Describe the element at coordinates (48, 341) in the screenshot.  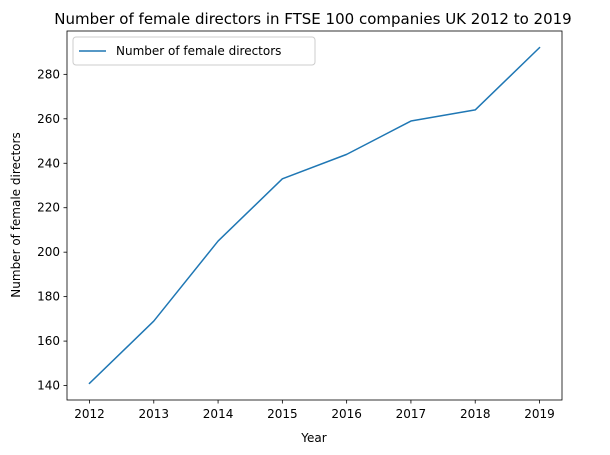
I see `y-tick-label: 160` at that location.